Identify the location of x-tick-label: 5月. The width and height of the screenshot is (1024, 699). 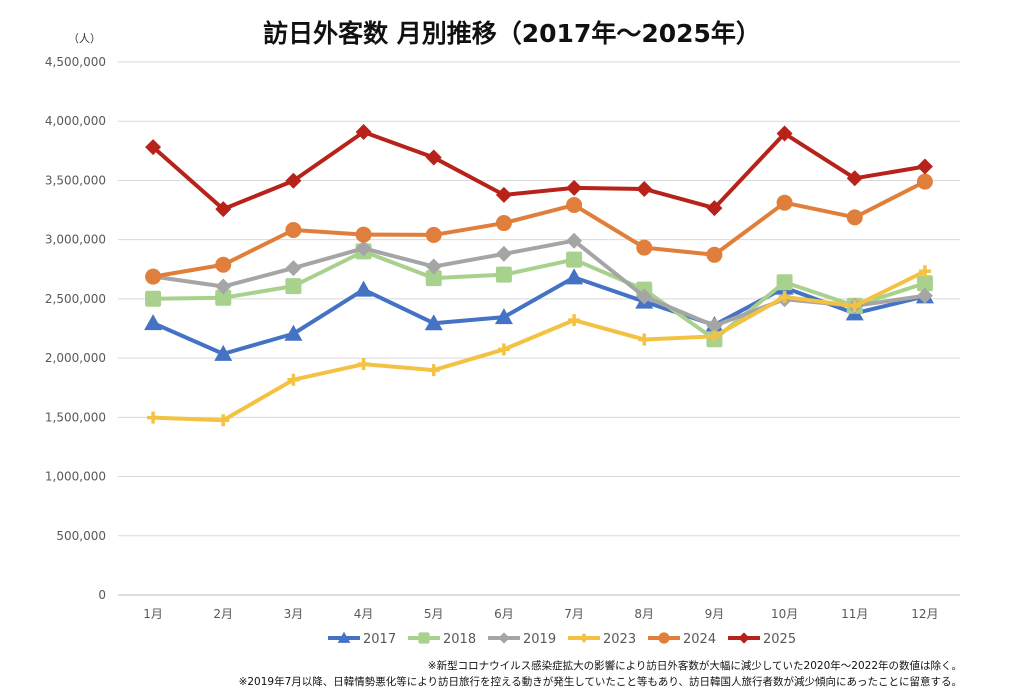
(434, 614).